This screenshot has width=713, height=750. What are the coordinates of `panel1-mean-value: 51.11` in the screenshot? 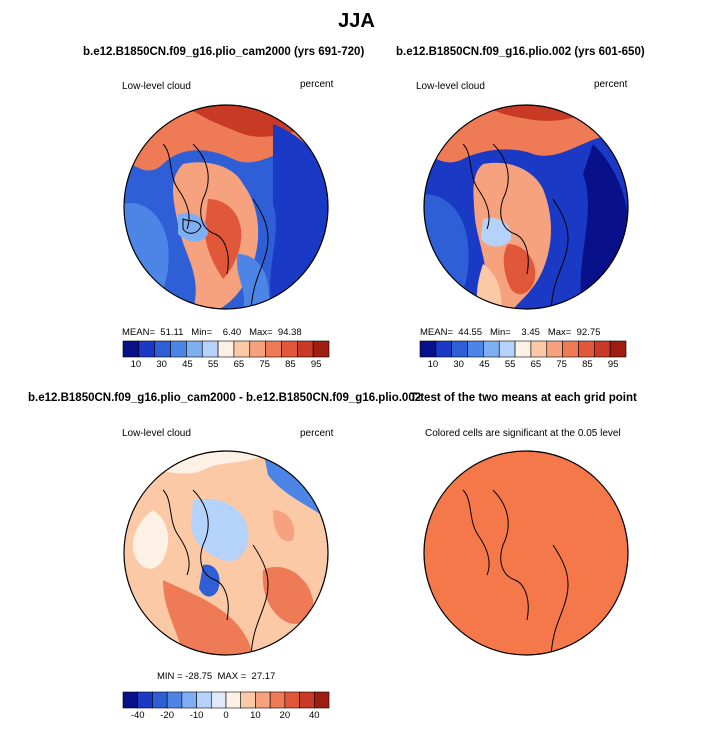 It's located at (172, 332).